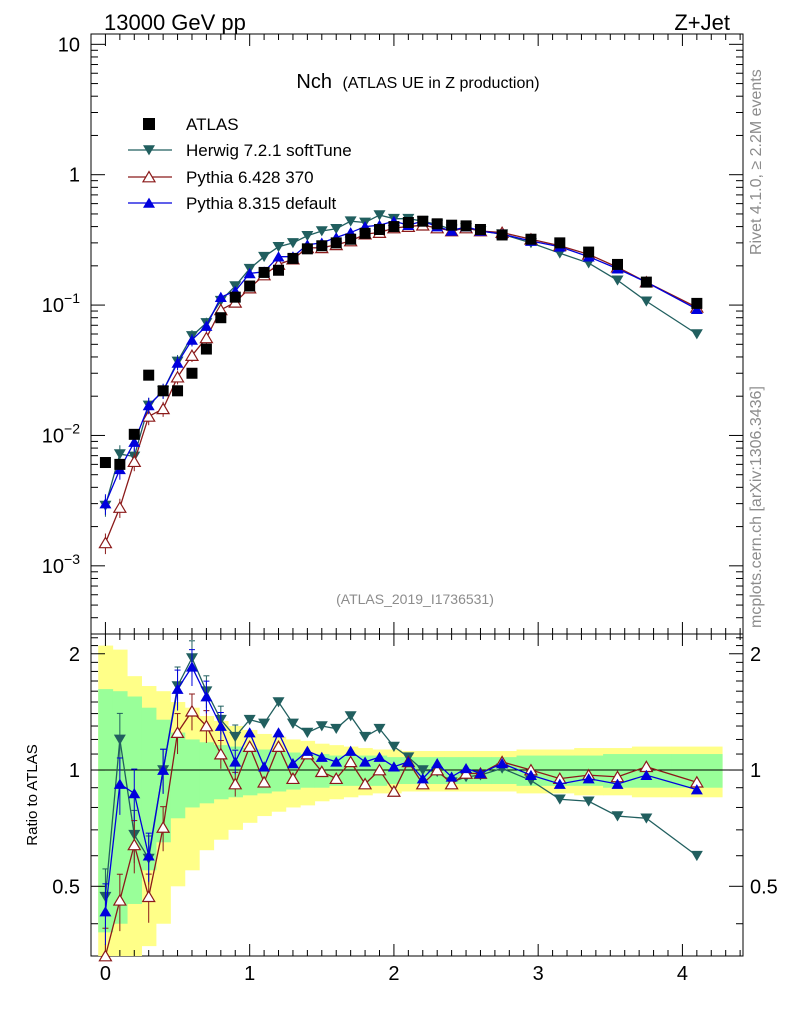 This screenshot has height=1024, width=786. What do you see at coordinates (393, 974) in the screenshot?
I see `x-tick-label: 2` at bounding box center [393, 974].